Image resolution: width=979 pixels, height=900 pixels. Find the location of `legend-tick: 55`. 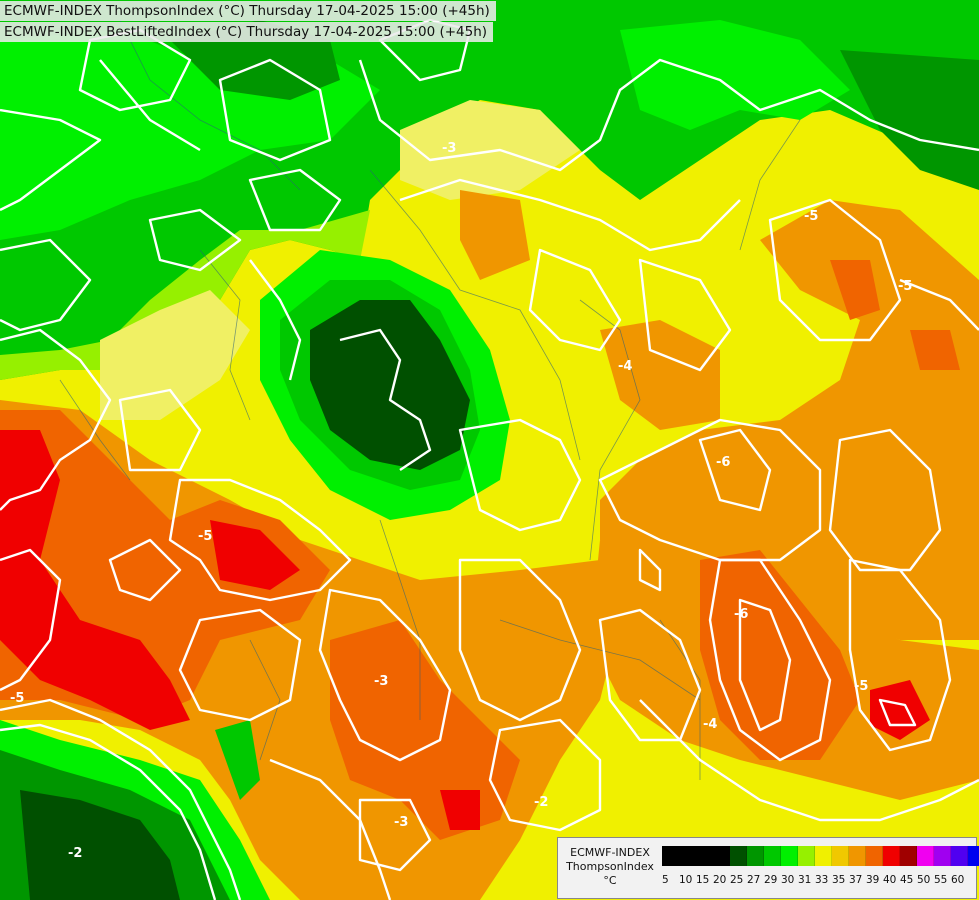

legend-tick: 55 is located at coordinates (941, 880).